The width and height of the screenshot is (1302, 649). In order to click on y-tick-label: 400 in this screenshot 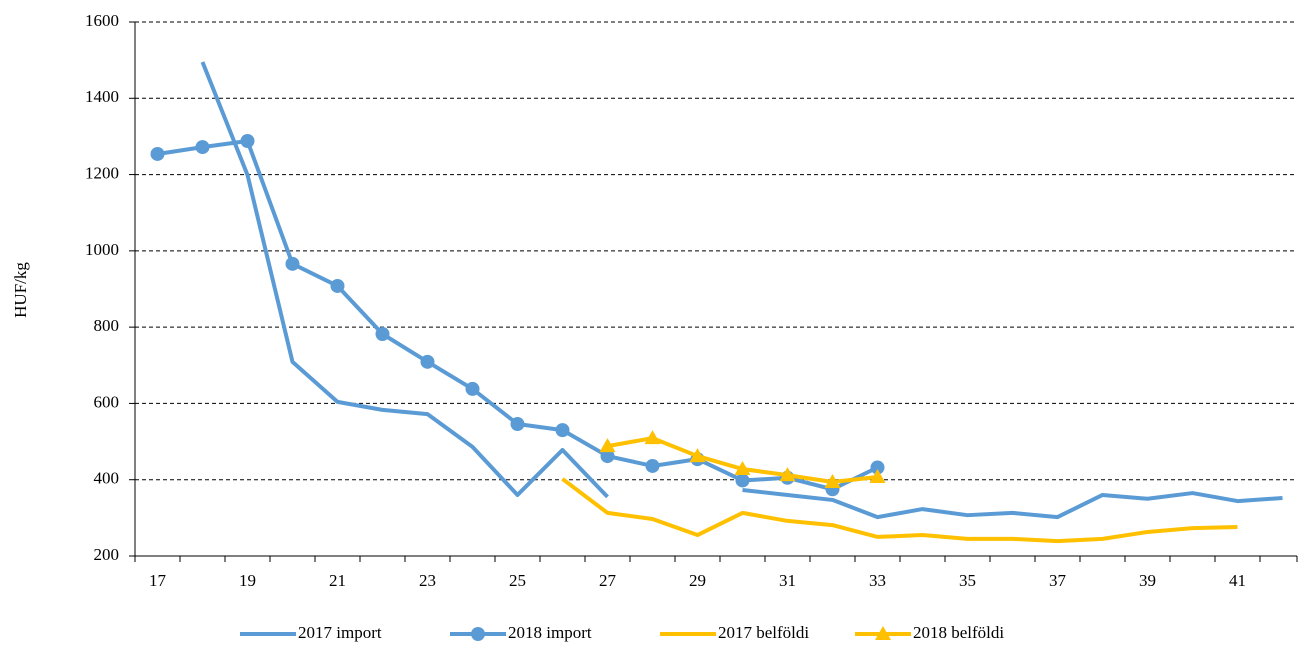, I will do `click(107, 478)`.